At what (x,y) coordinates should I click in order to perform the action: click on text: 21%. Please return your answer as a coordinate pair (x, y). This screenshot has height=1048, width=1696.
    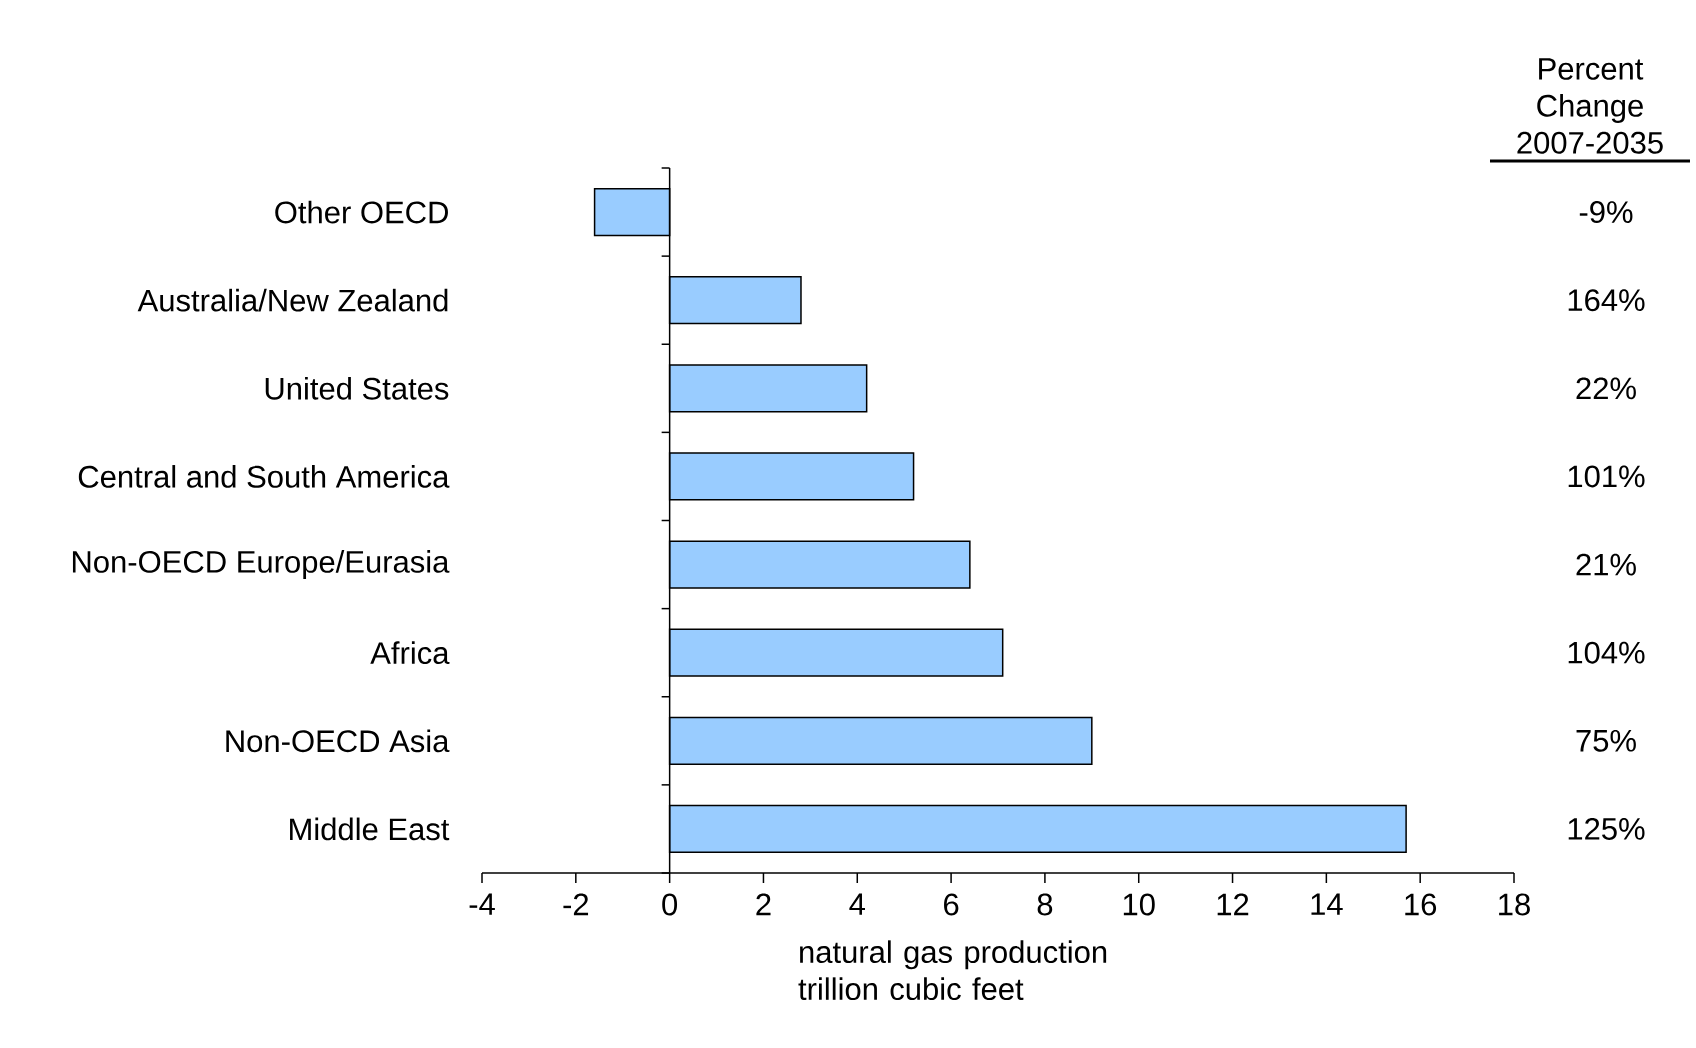
    Looking at the image, I should click on (1606, 564).